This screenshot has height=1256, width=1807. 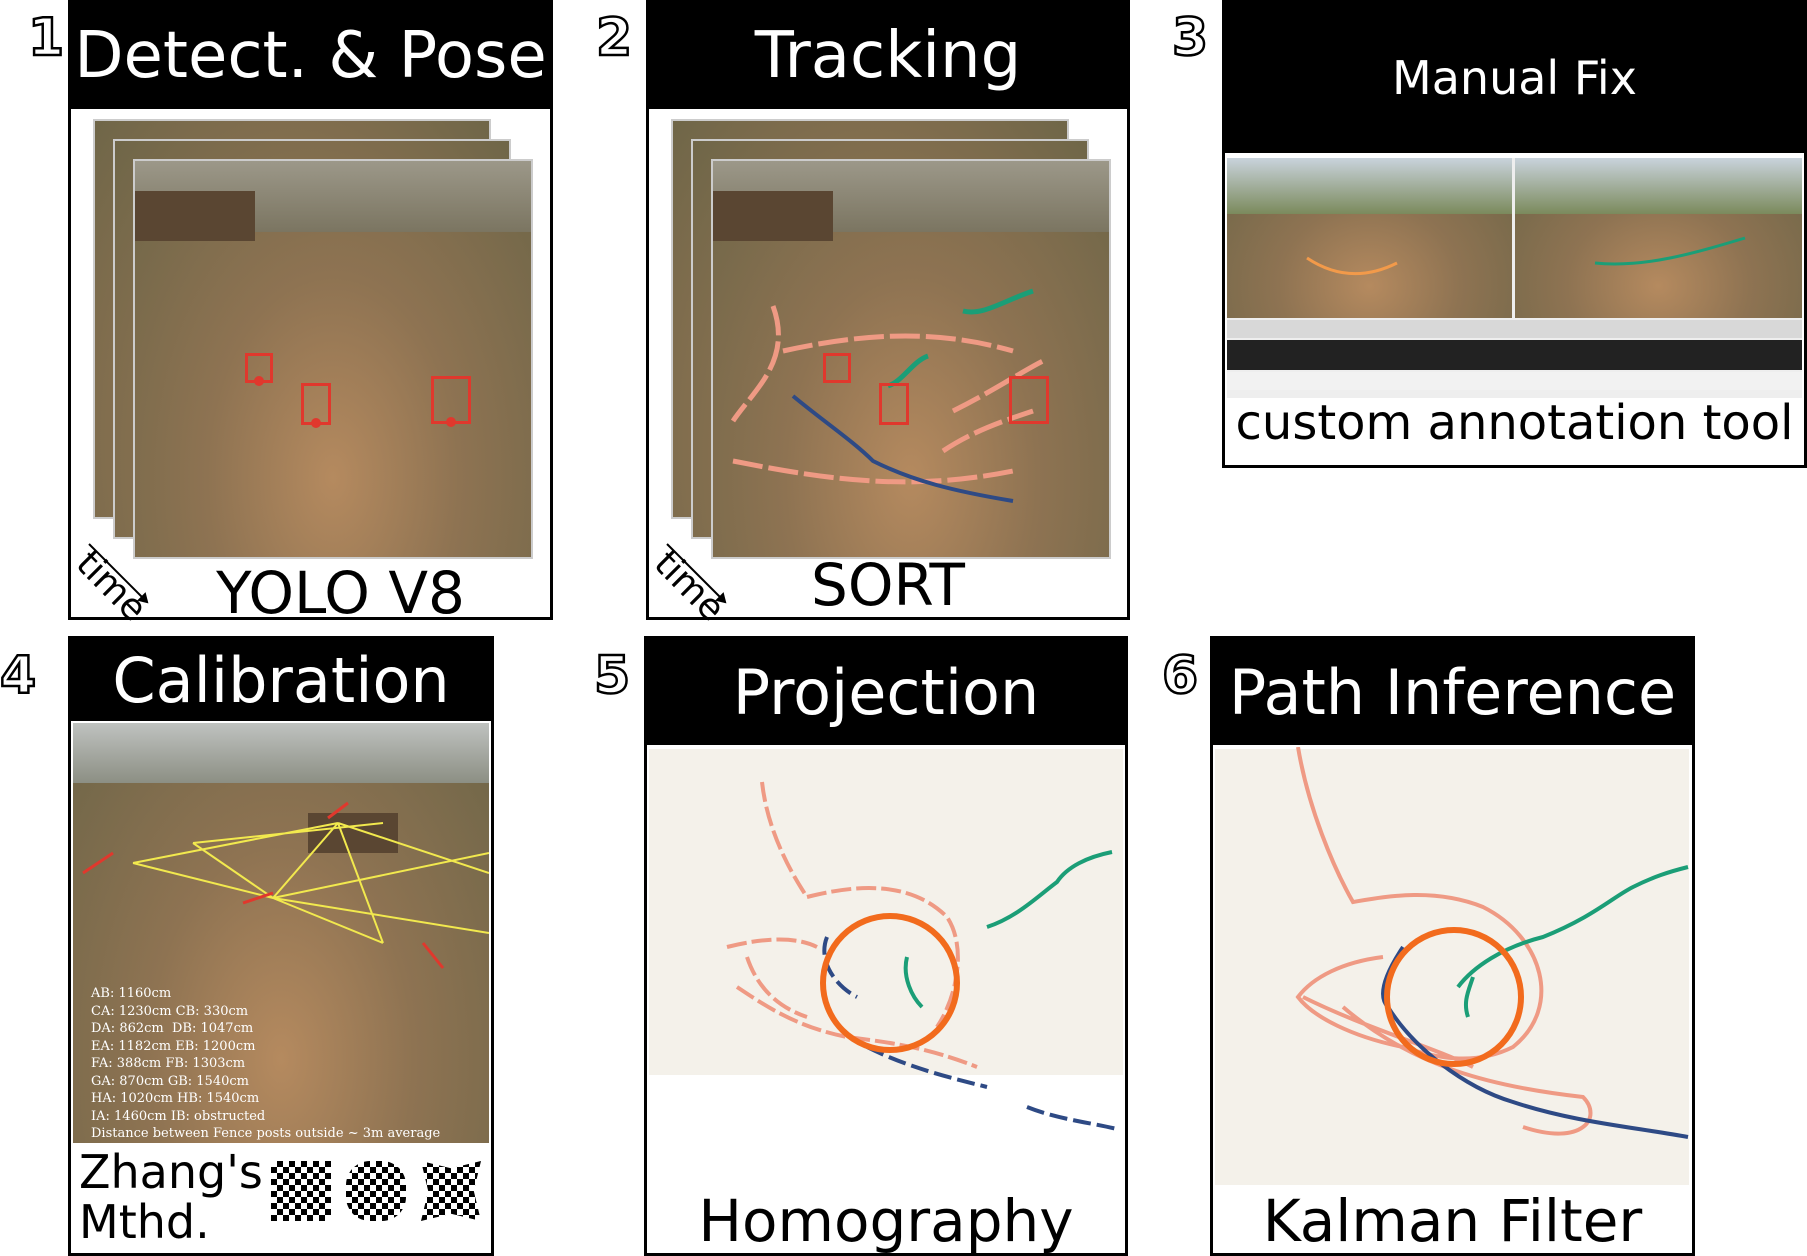 I want to click on panel-number-5: 5, so click(x=612, y=676).